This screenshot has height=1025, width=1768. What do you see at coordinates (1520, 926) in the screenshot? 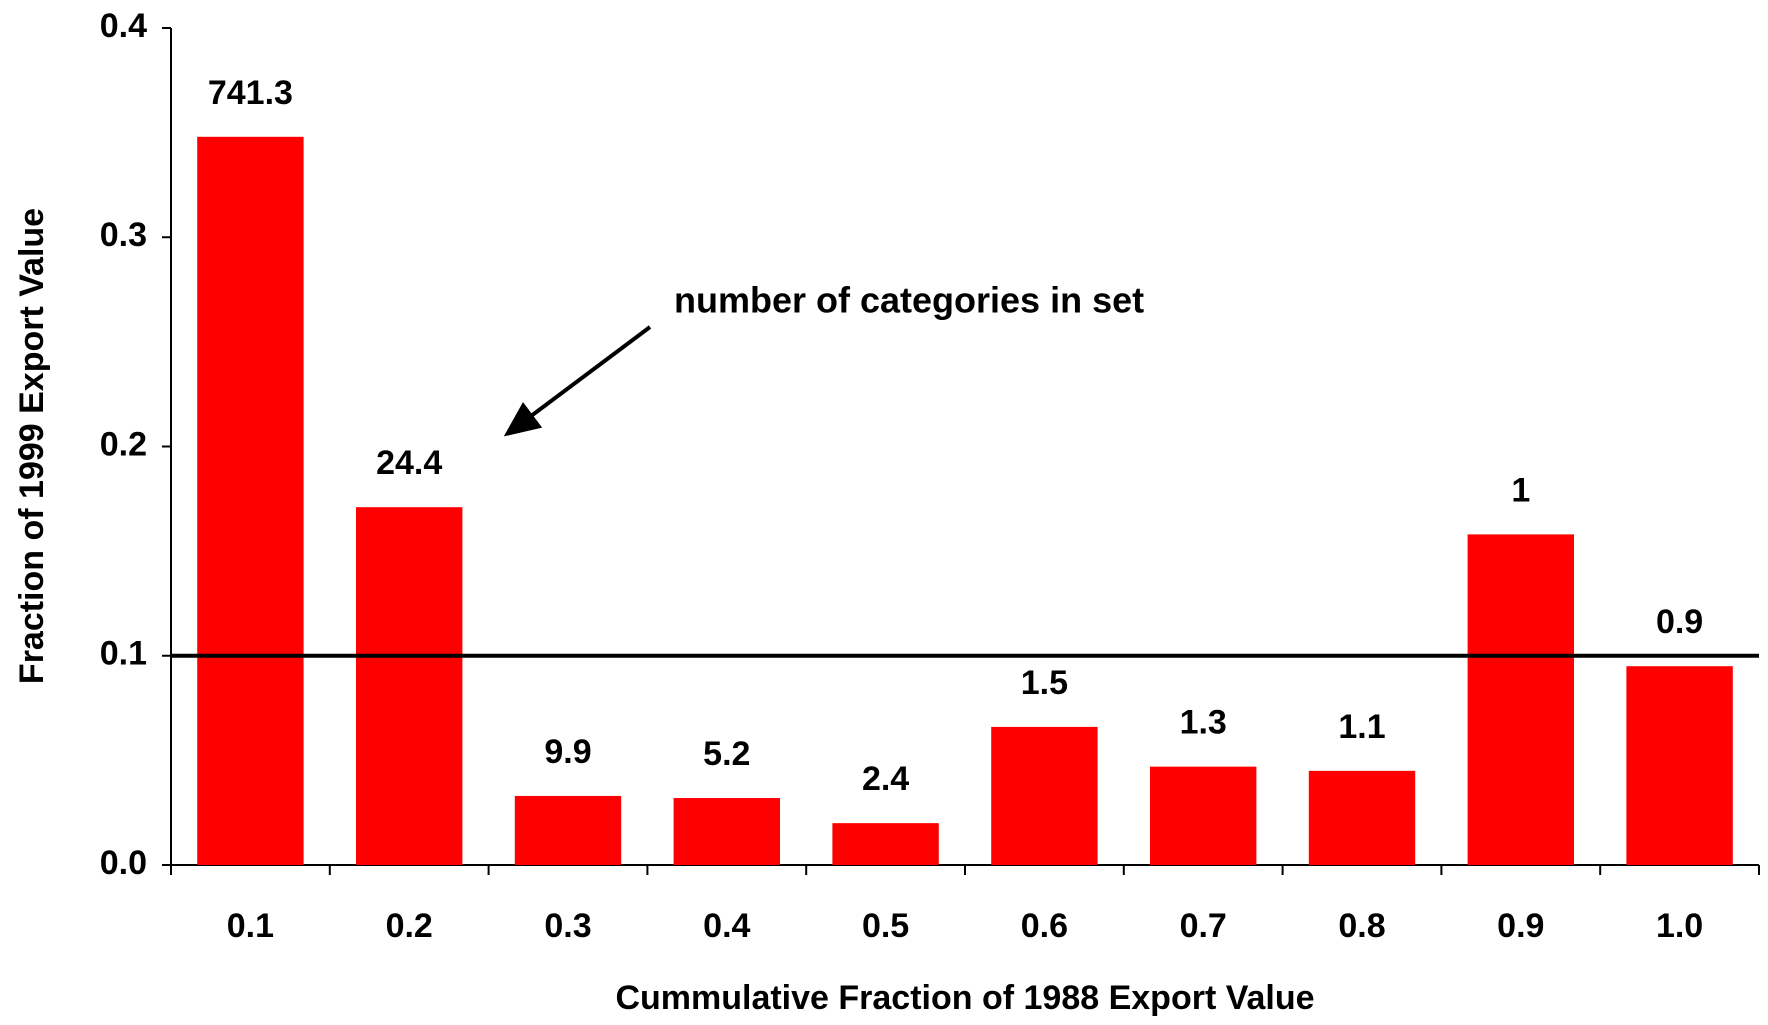
I see `x-tick-label: 0.9` at bounding box center [1520, 926].